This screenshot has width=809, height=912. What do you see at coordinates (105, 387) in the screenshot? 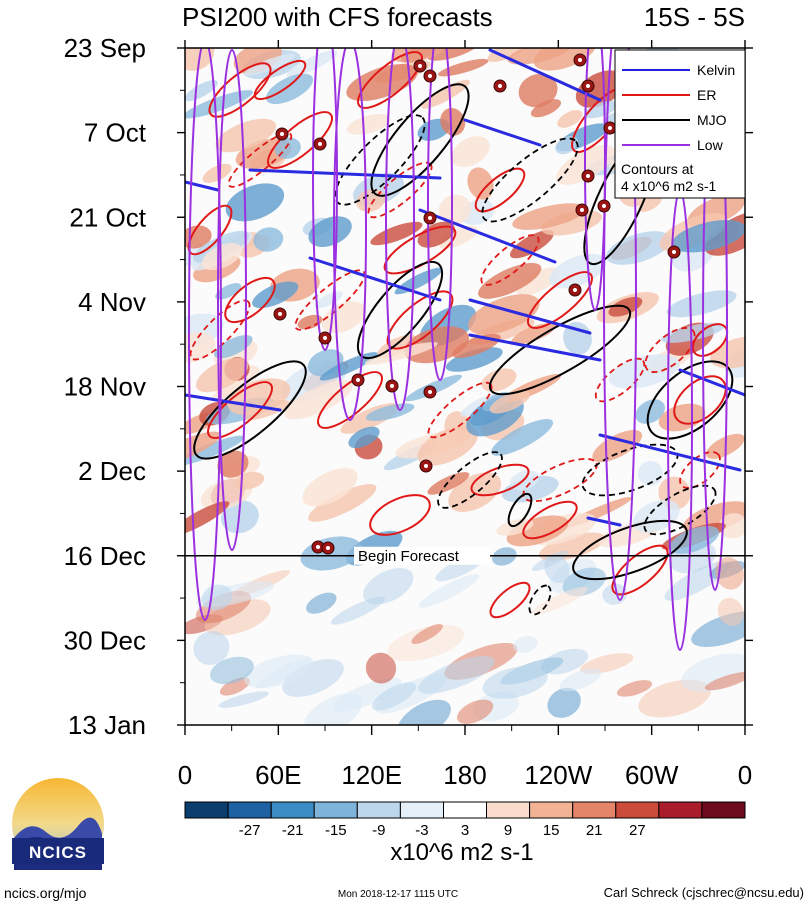
I see `y-tick-label: 18 Nov` at bounding box center [105, 387].